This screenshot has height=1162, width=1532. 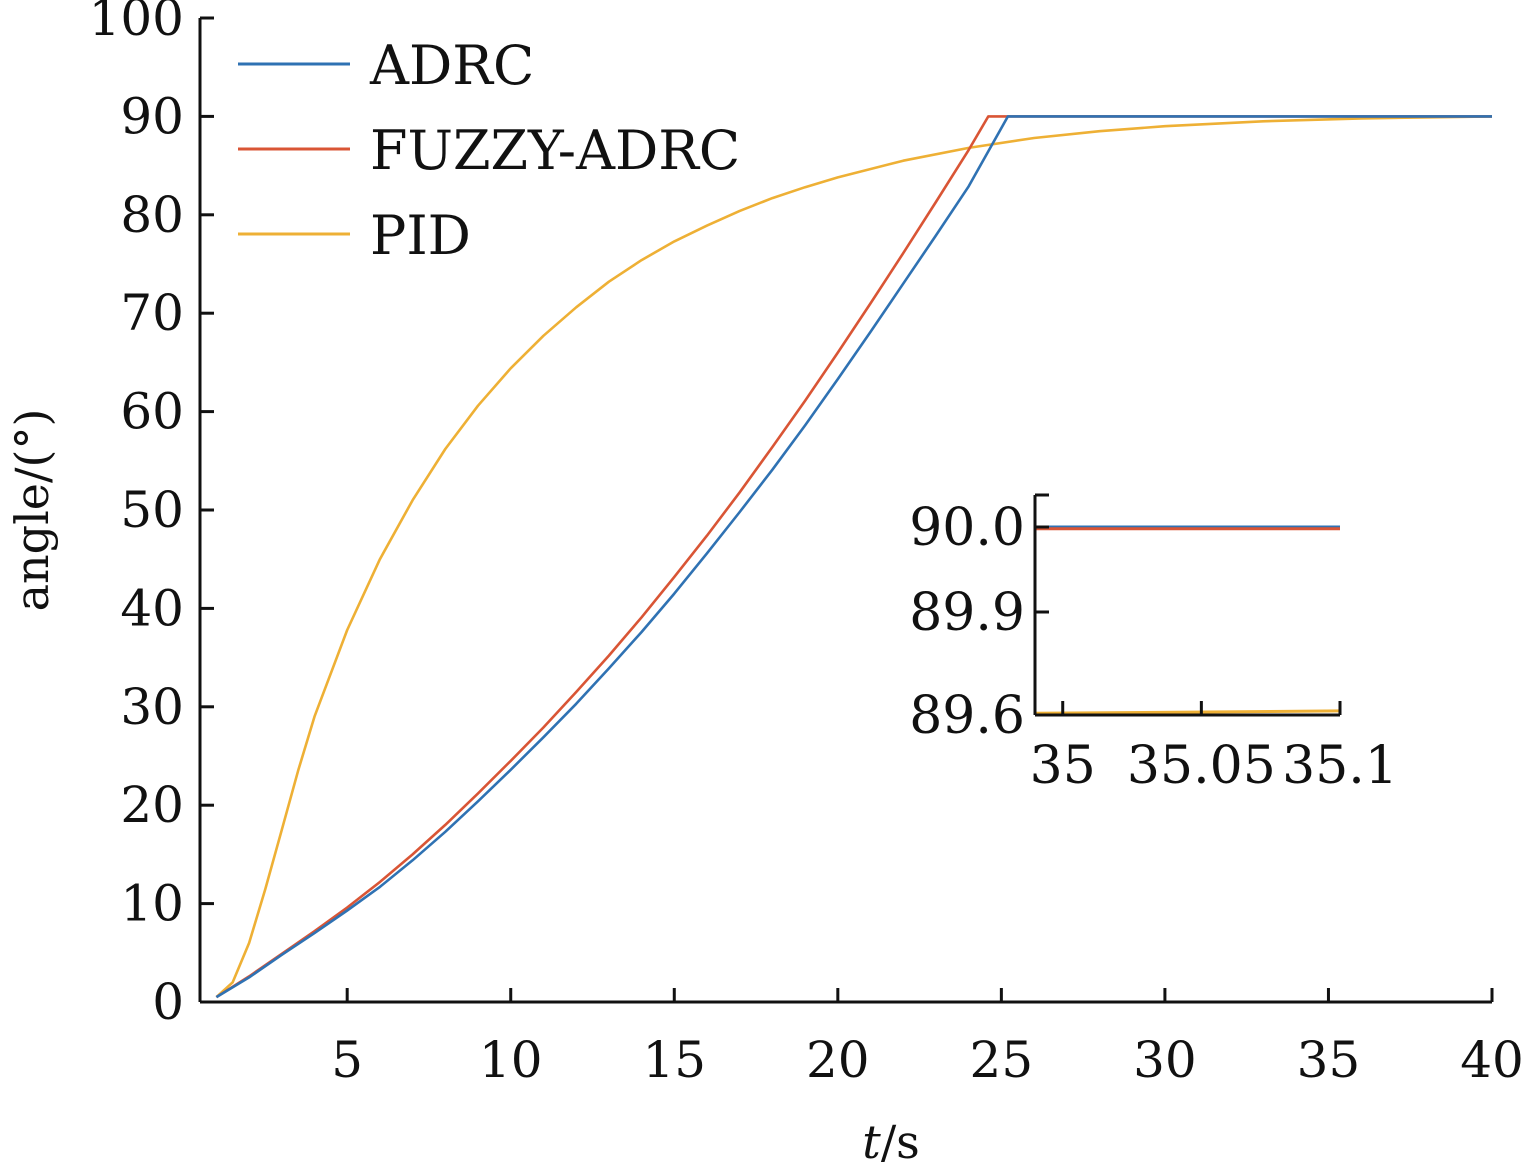 I want to click on legend-label-pid: PID, so click(x=420, y=235).